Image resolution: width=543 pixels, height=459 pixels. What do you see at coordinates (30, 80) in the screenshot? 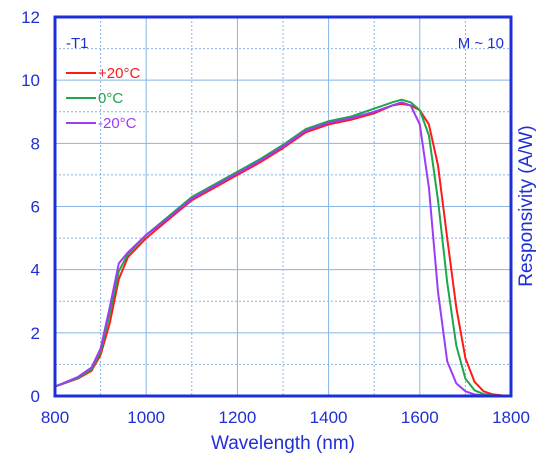
I see `y-tick-label: 10` at bounding box center [30, 80].